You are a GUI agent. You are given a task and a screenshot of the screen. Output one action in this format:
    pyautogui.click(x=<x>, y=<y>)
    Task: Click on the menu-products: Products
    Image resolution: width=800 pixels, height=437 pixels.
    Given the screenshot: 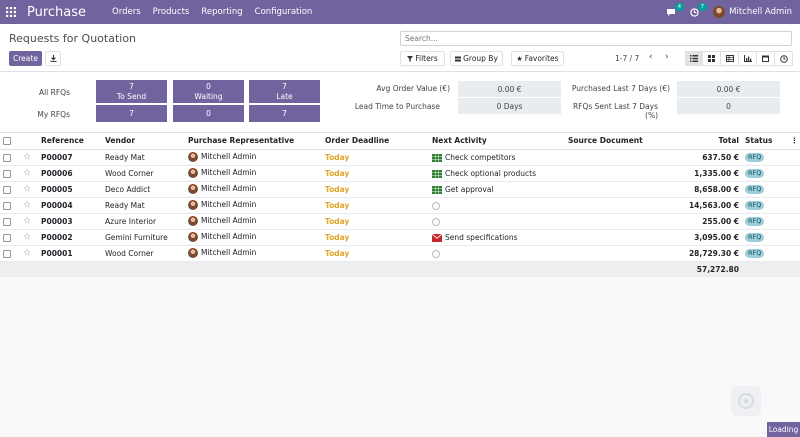 What is the action you would take?
    pyautogui.click(x=171, y=12)
    